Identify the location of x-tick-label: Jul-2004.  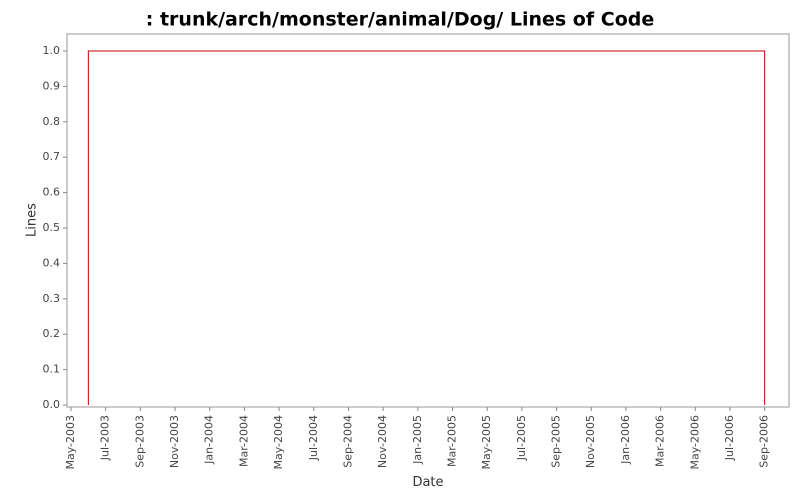
(313, 438).